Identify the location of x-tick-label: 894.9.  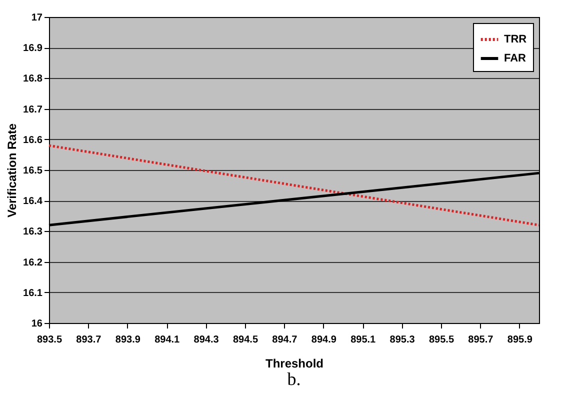
(324, 340).